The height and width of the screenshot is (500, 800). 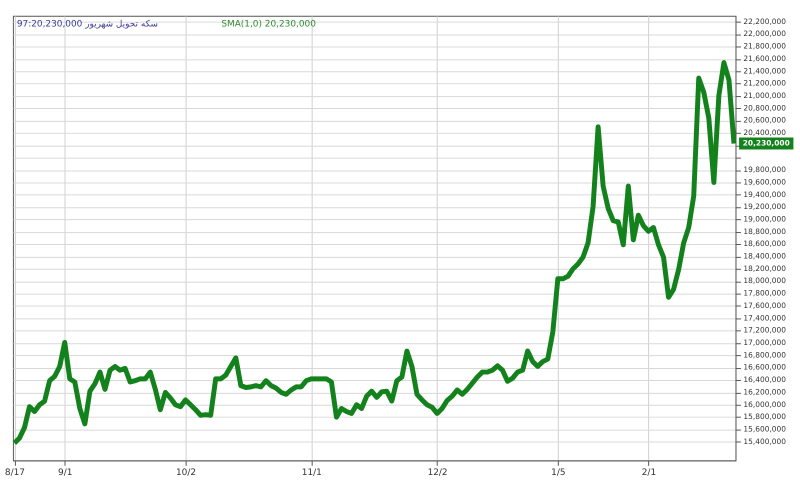 What do you see at coordinates (312, 473) in the screenshot?
I see `x-tick-label: 11/1` at bounding box center [312, 473].